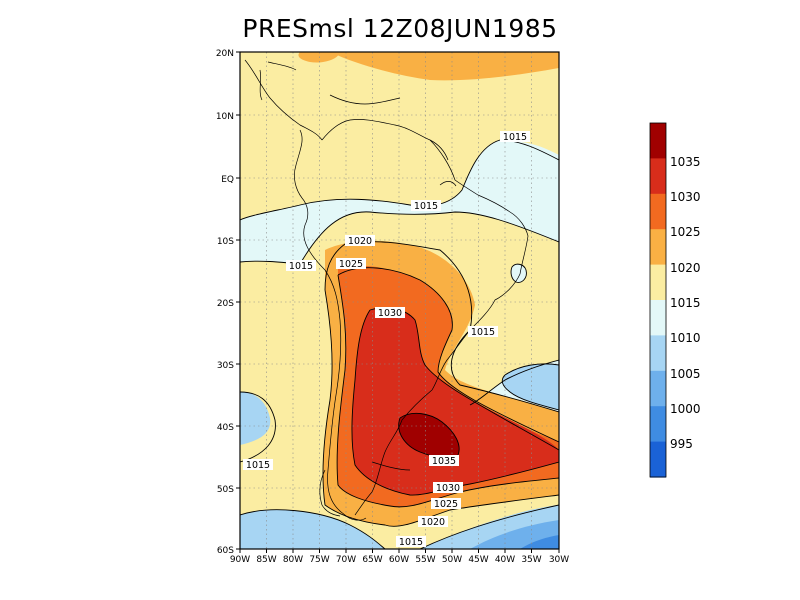 The image size is (800, 600). I want to click on lon-label: 50W, so click(452, 560).